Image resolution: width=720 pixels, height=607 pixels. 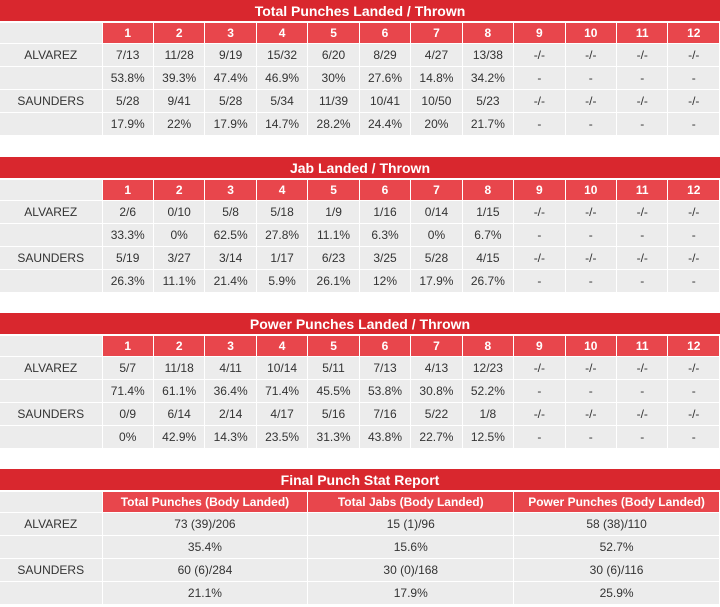 I want to click on pct-cell: 26.7%, so click(x=488, y=281).